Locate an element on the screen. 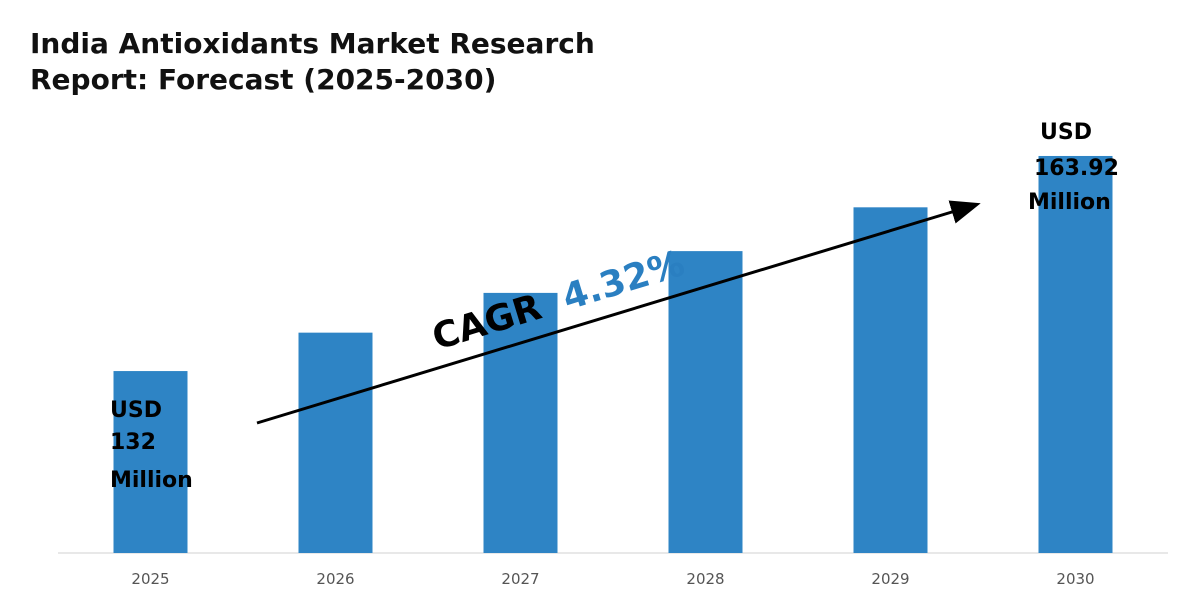 The width and height of the screenshot is (1200, 600). x-tick-label-2026: 2026 is located at coordinates (335, 579).